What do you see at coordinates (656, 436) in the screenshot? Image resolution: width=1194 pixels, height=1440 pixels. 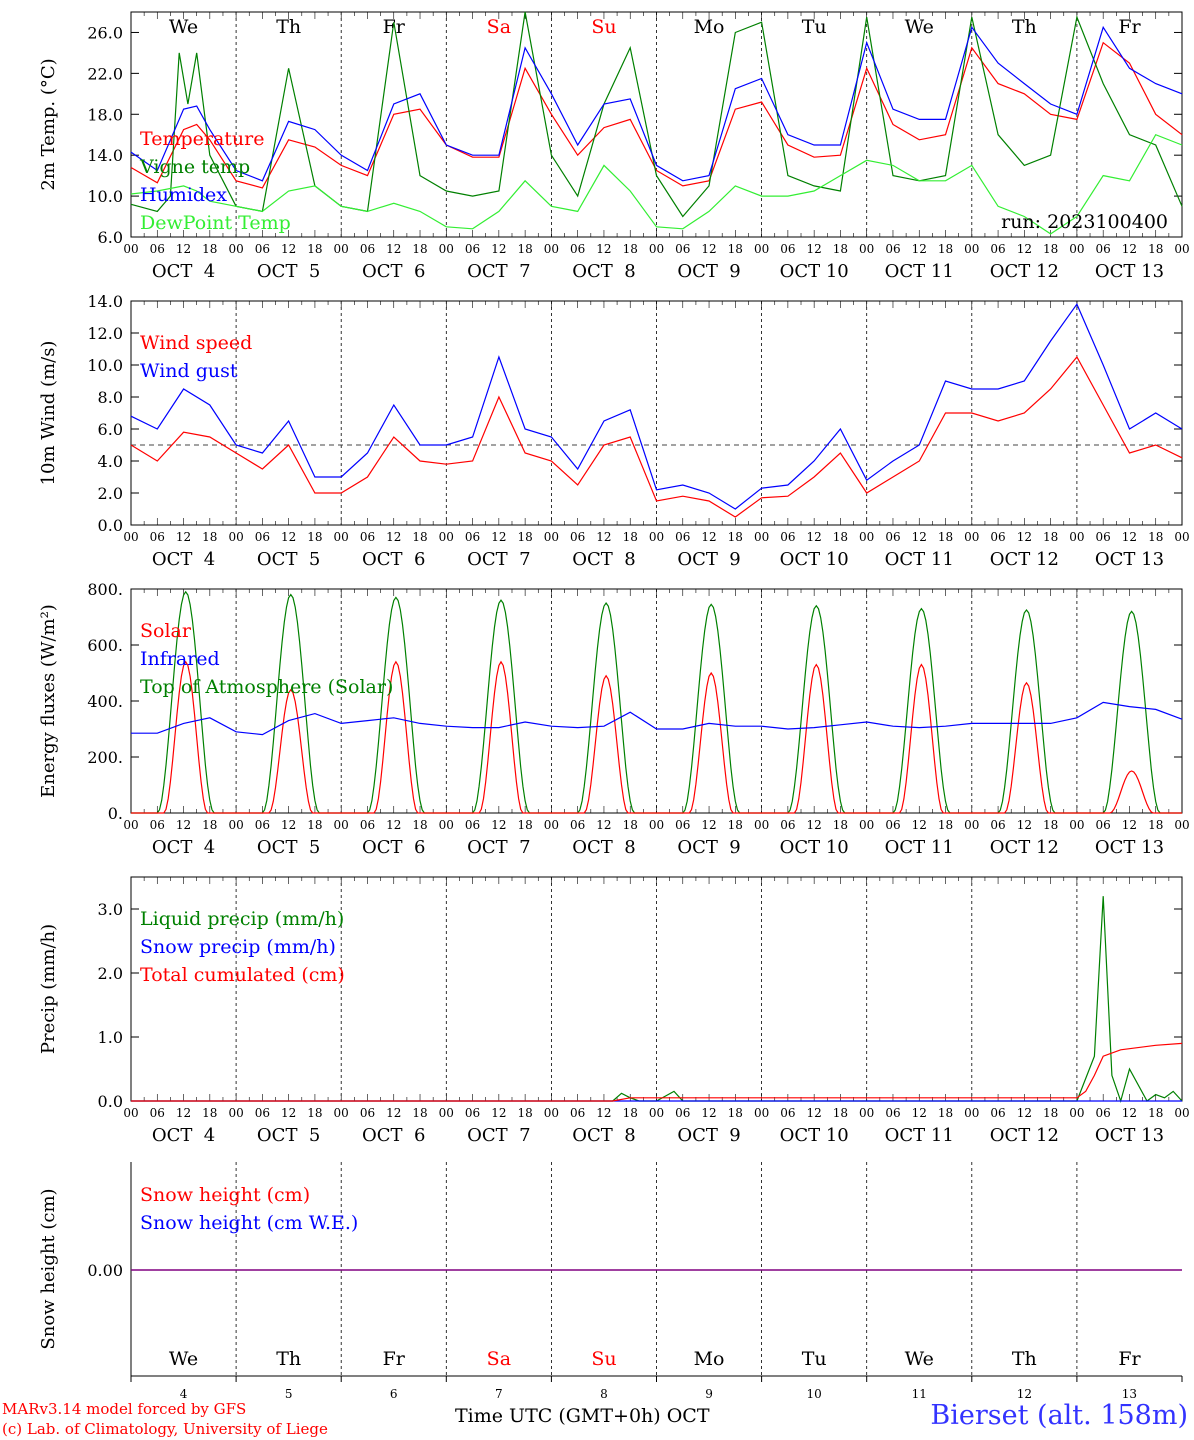 I see `series-line-wind-speed` at bounding box center [656, 436].